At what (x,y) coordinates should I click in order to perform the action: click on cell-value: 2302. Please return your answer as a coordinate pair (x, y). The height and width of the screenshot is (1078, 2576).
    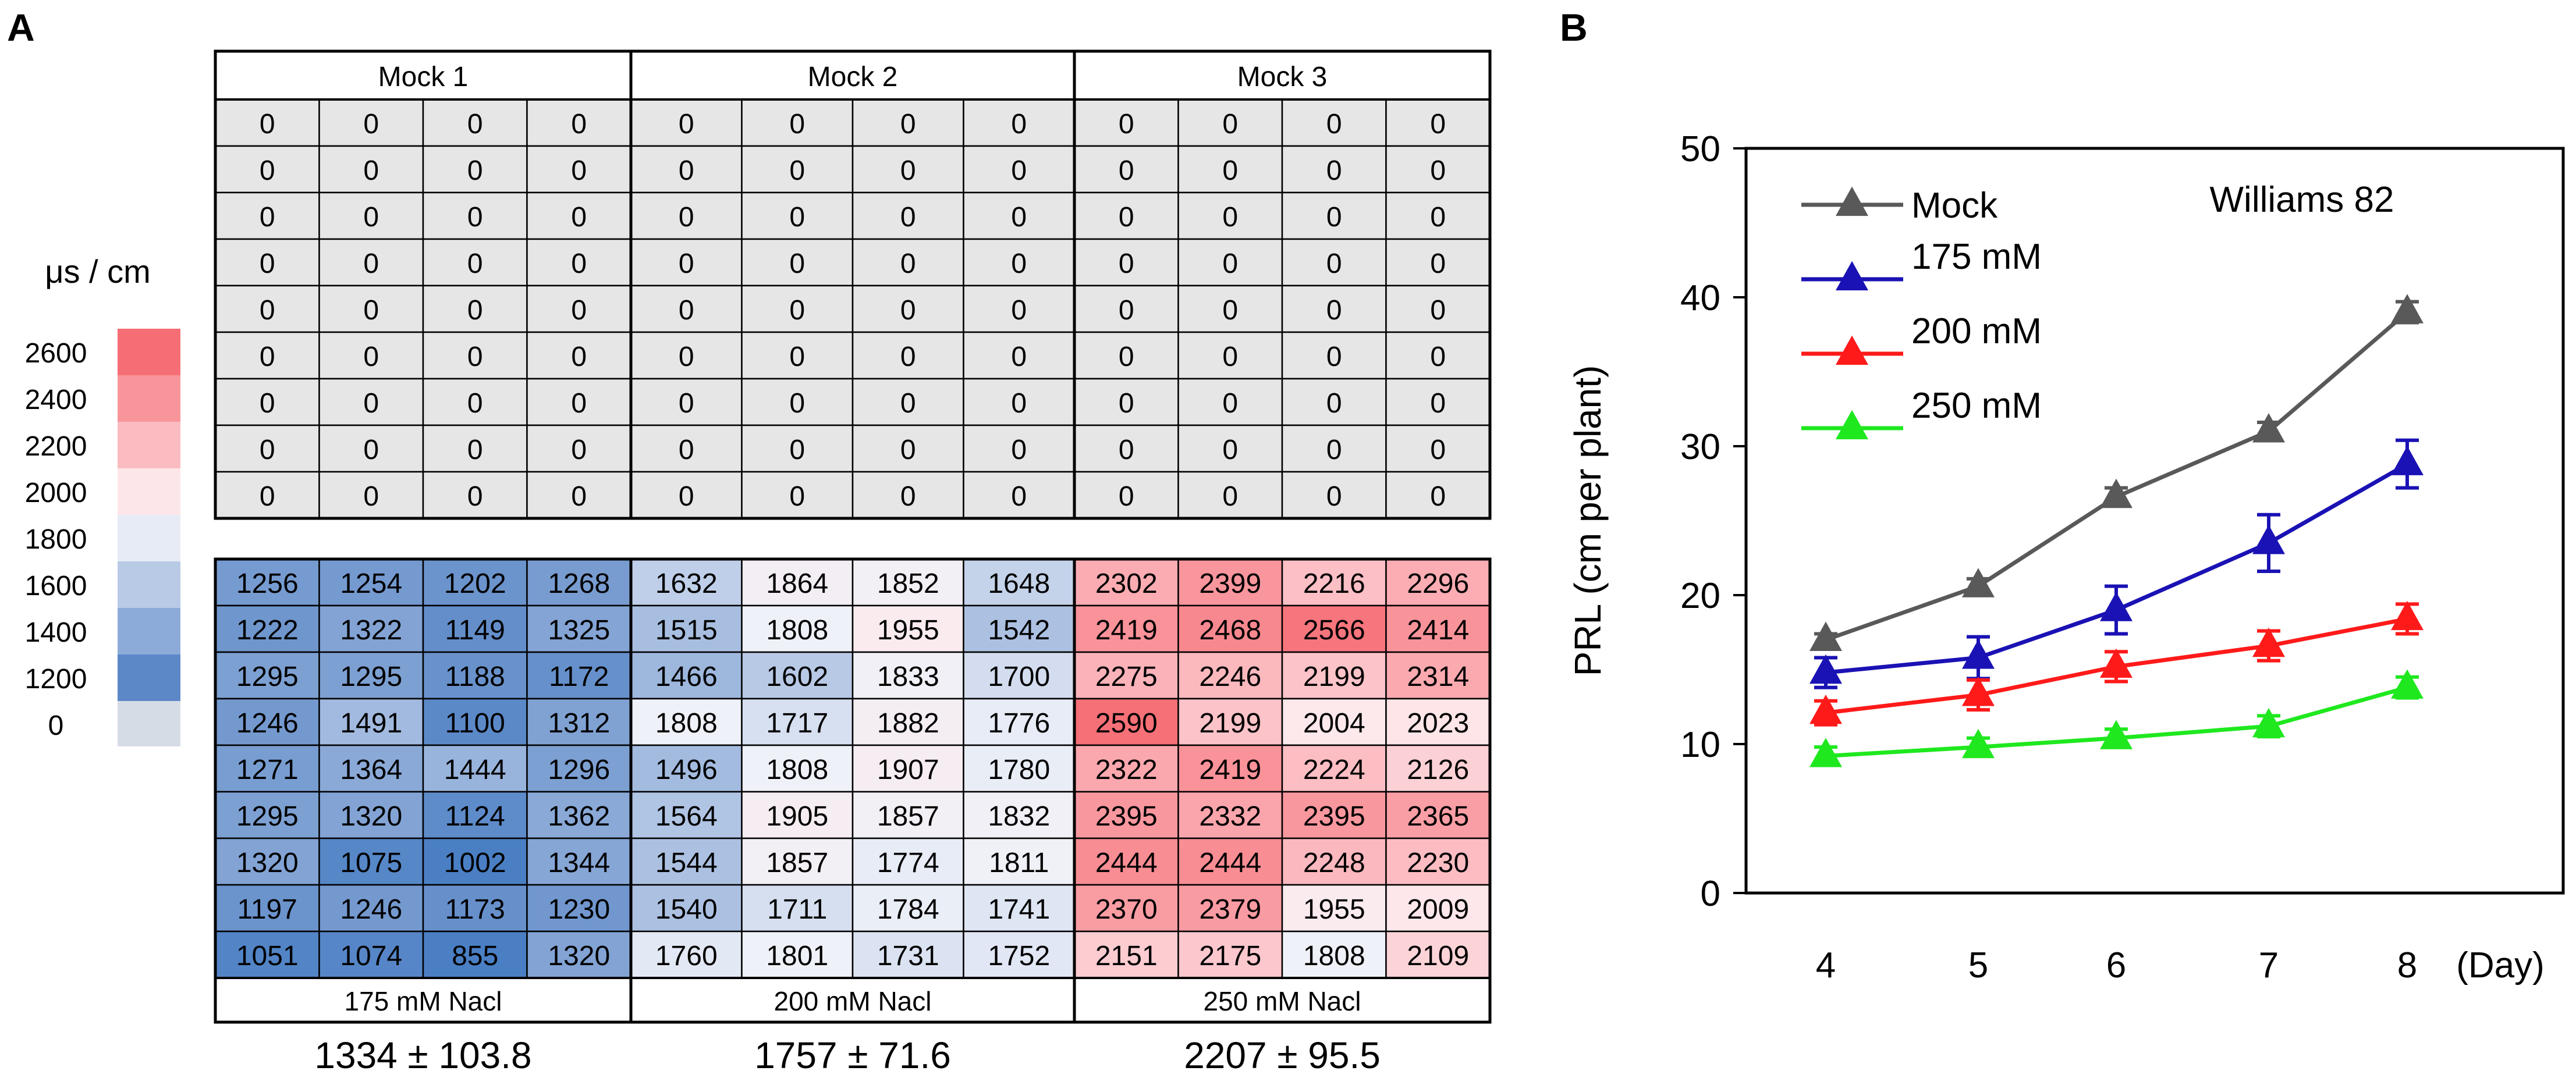
    Looking at the image, I should click on (1126, 583).